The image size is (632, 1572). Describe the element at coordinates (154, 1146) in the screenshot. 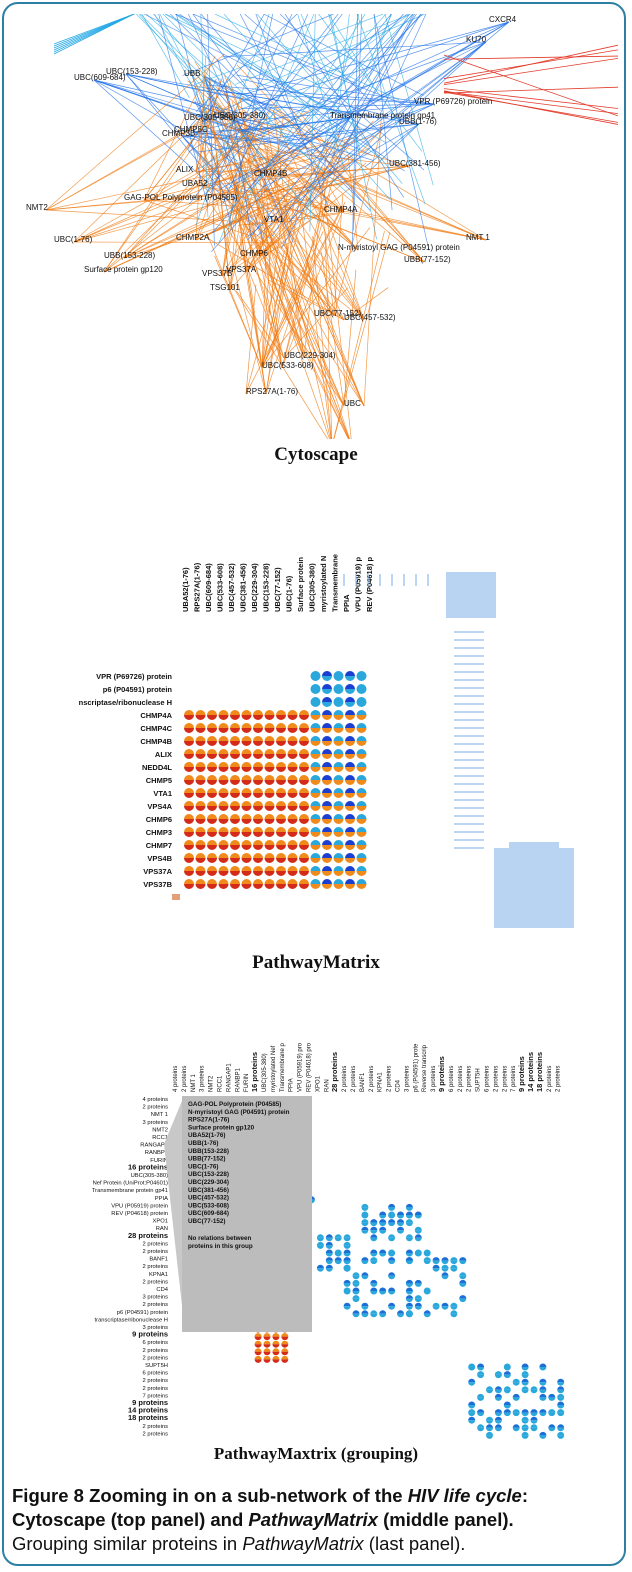

I see `grouping-row-label: RANGAP1` at that location.